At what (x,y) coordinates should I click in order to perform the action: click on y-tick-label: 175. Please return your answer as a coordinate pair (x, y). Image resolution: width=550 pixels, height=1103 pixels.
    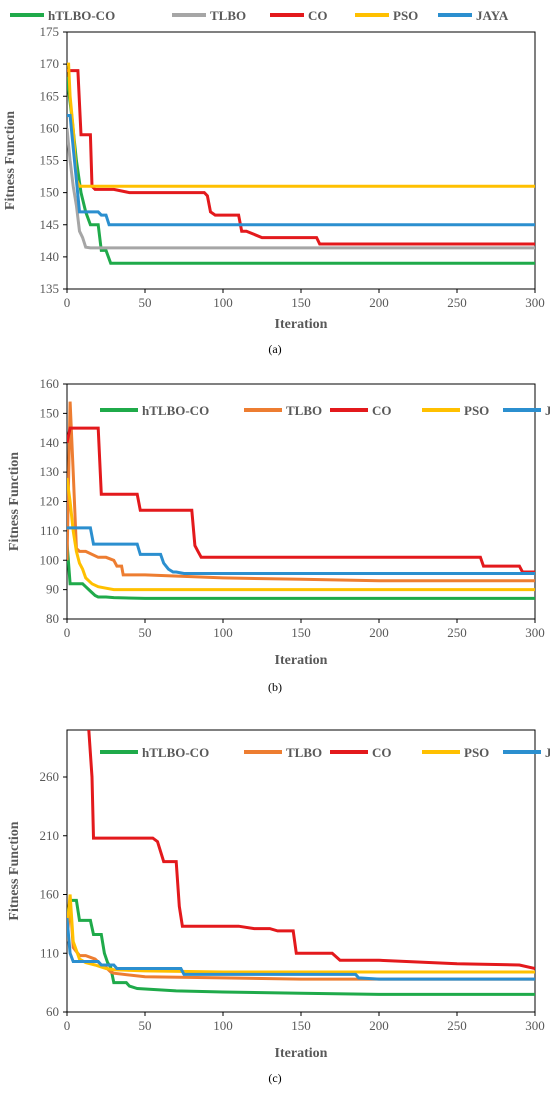
    Looking at the image, I should click on (50, 31).